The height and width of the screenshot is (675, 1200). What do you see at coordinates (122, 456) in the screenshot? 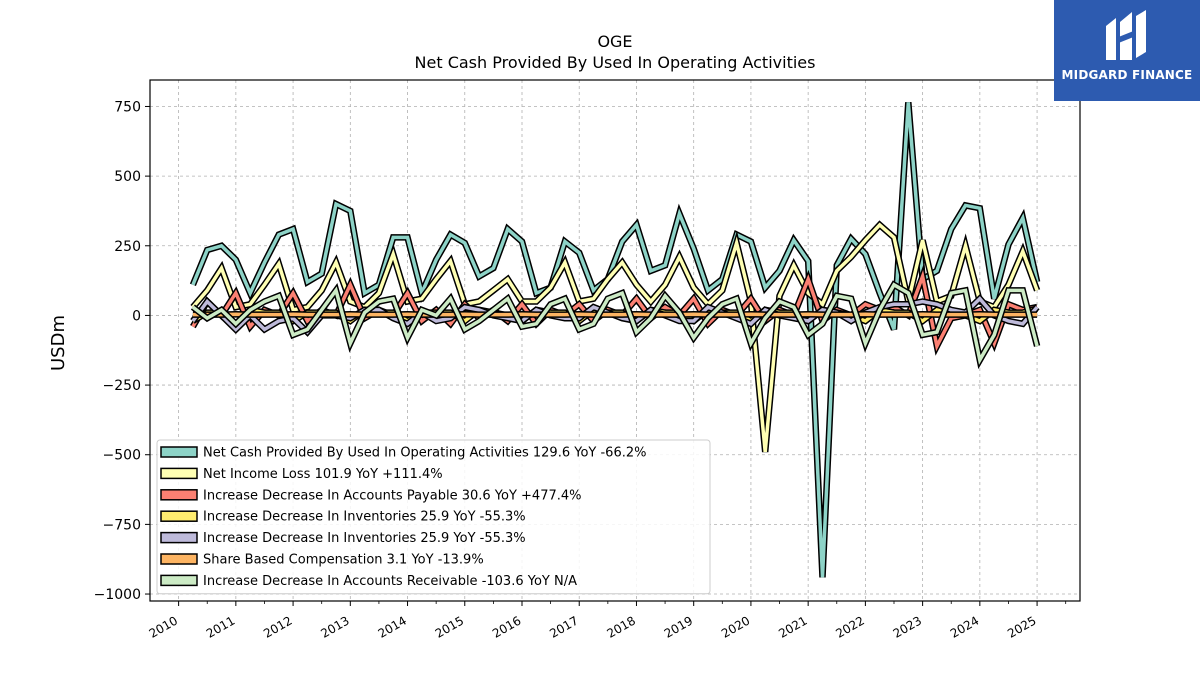
I see `y-tick-label: −500` at bounding box center [122, 456].